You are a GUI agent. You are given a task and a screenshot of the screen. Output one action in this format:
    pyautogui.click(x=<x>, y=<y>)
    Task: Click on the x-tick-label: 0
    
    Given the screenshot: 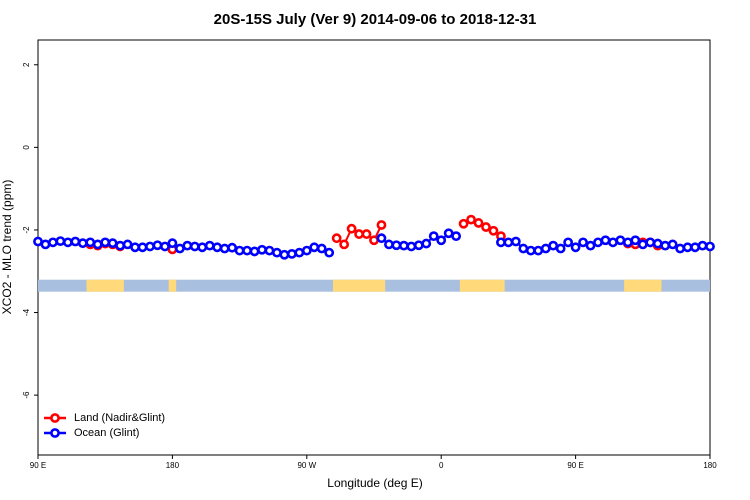 What is the action you would take?
    pyautogui.click(x=441, y=465)
    